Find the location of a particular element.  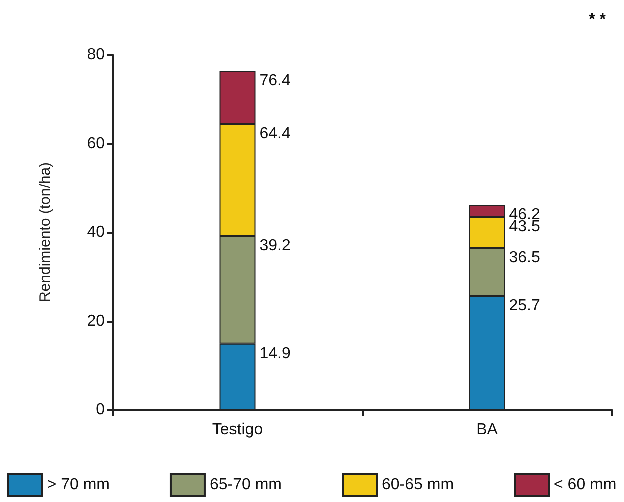

annotation: 36.5 is located at coordinates (524, 258).